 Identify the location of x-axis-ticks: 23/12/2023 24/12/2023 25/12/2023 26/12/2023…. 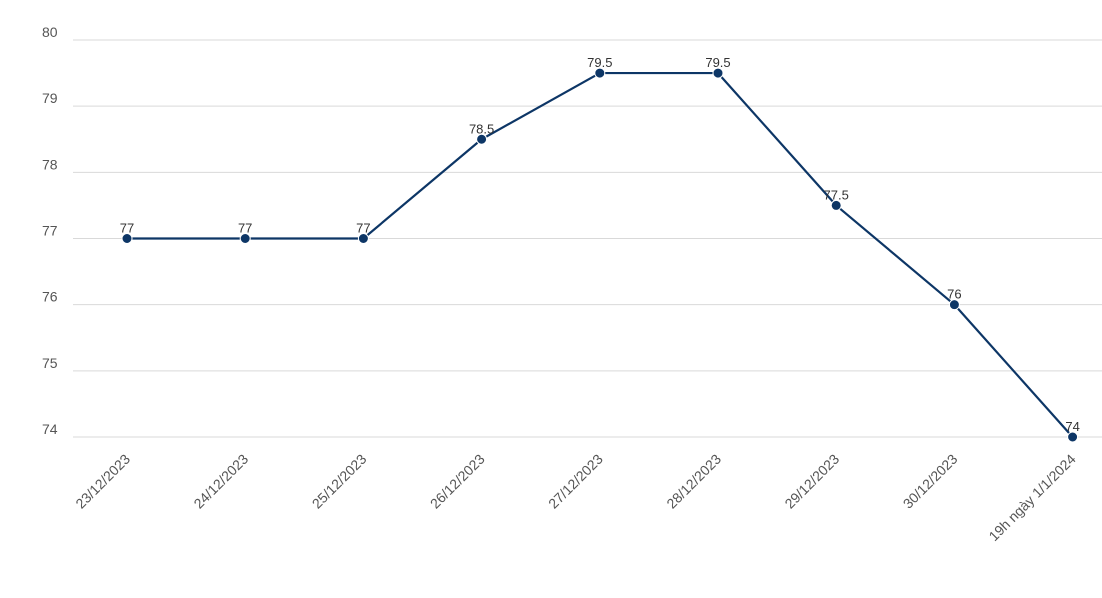
(575, 497).